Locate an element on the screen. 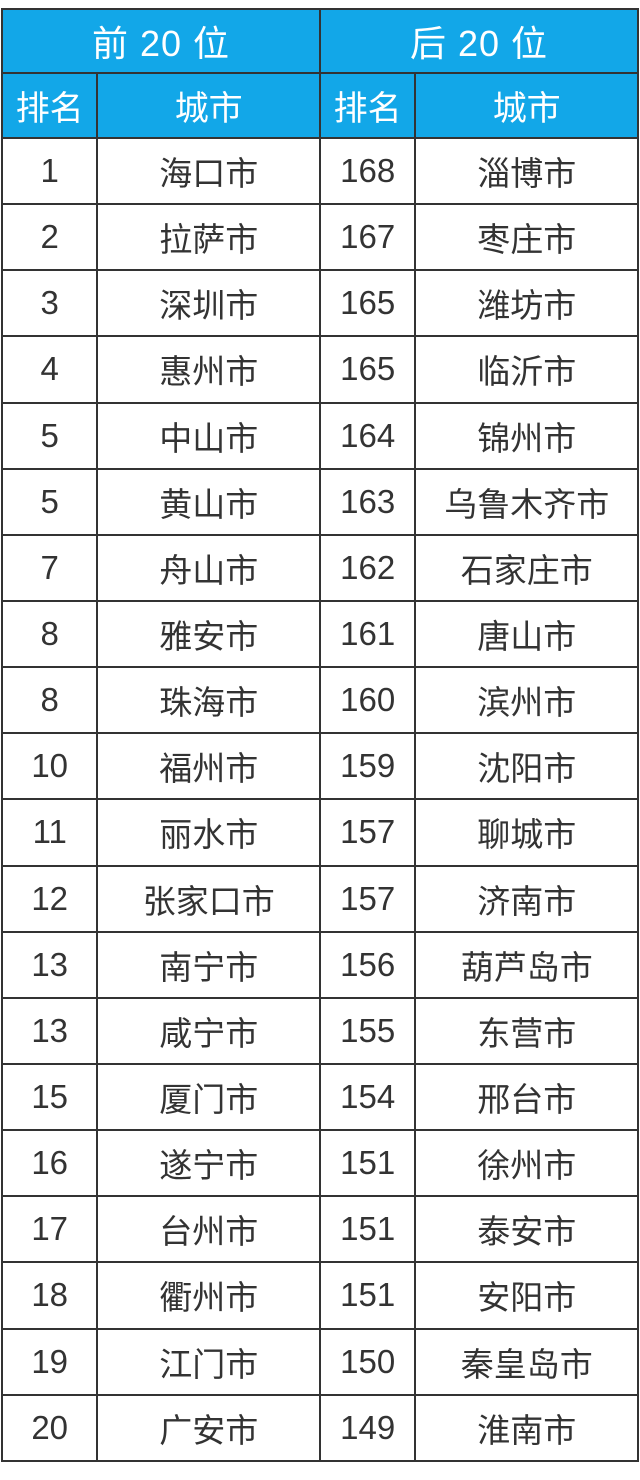  table-row: 15 厦门市 154 邢台市 is located at coordinates (319, 1097).